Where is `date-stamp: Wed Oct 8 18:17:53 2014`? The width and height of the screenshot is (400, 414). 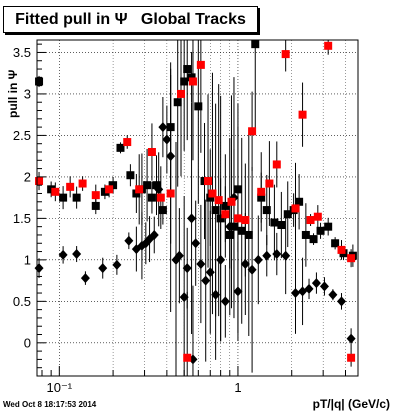
date-stamp: Wed Oct 8 18:17:53 2014 is located at coordinates (50, 404).